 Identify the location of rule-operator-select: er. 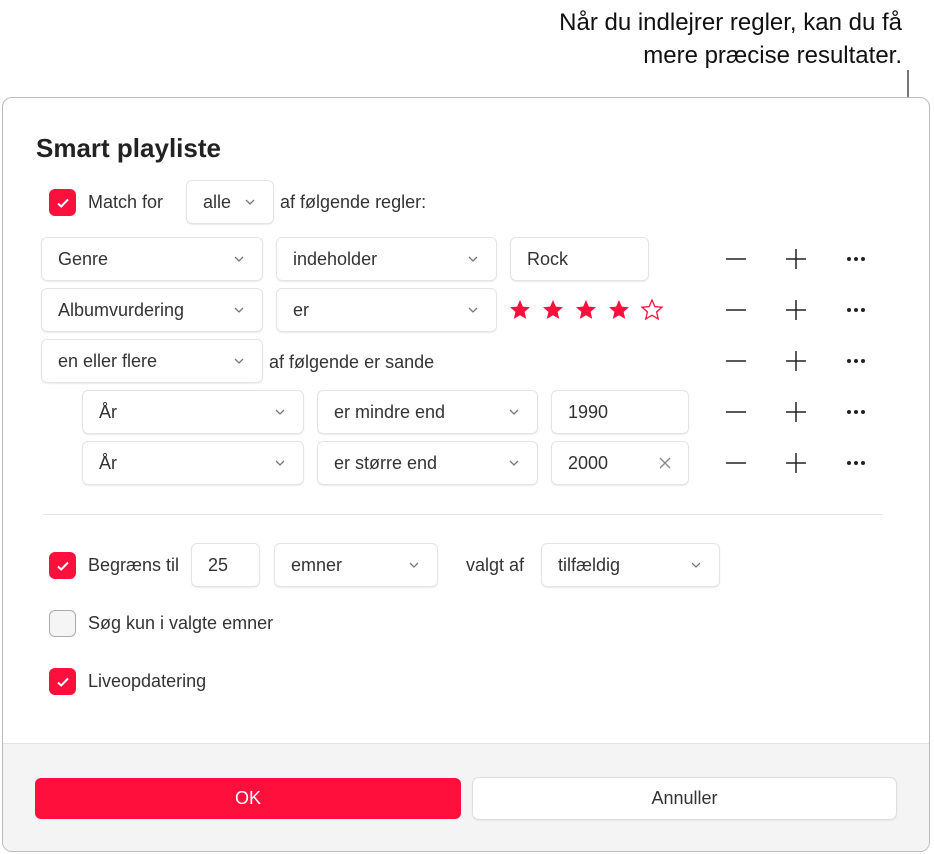
(386, 310).